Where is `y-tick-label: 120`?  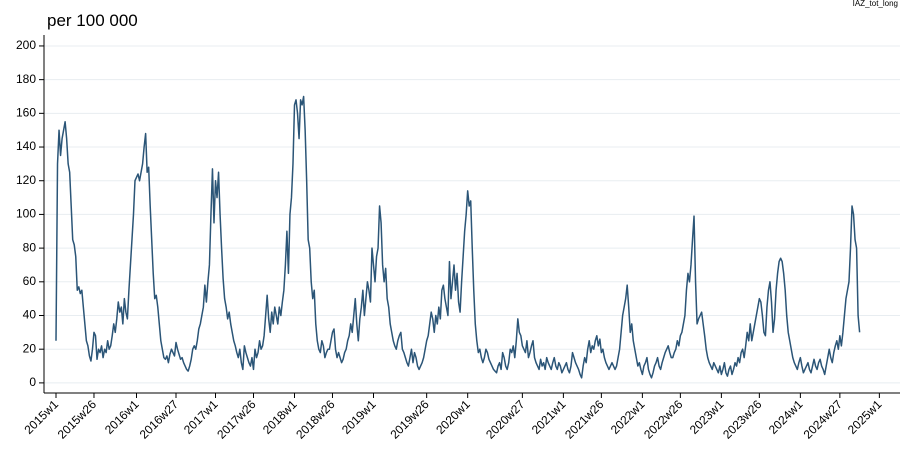
y-tick-label: 120 is located at coordinates (26, 180).